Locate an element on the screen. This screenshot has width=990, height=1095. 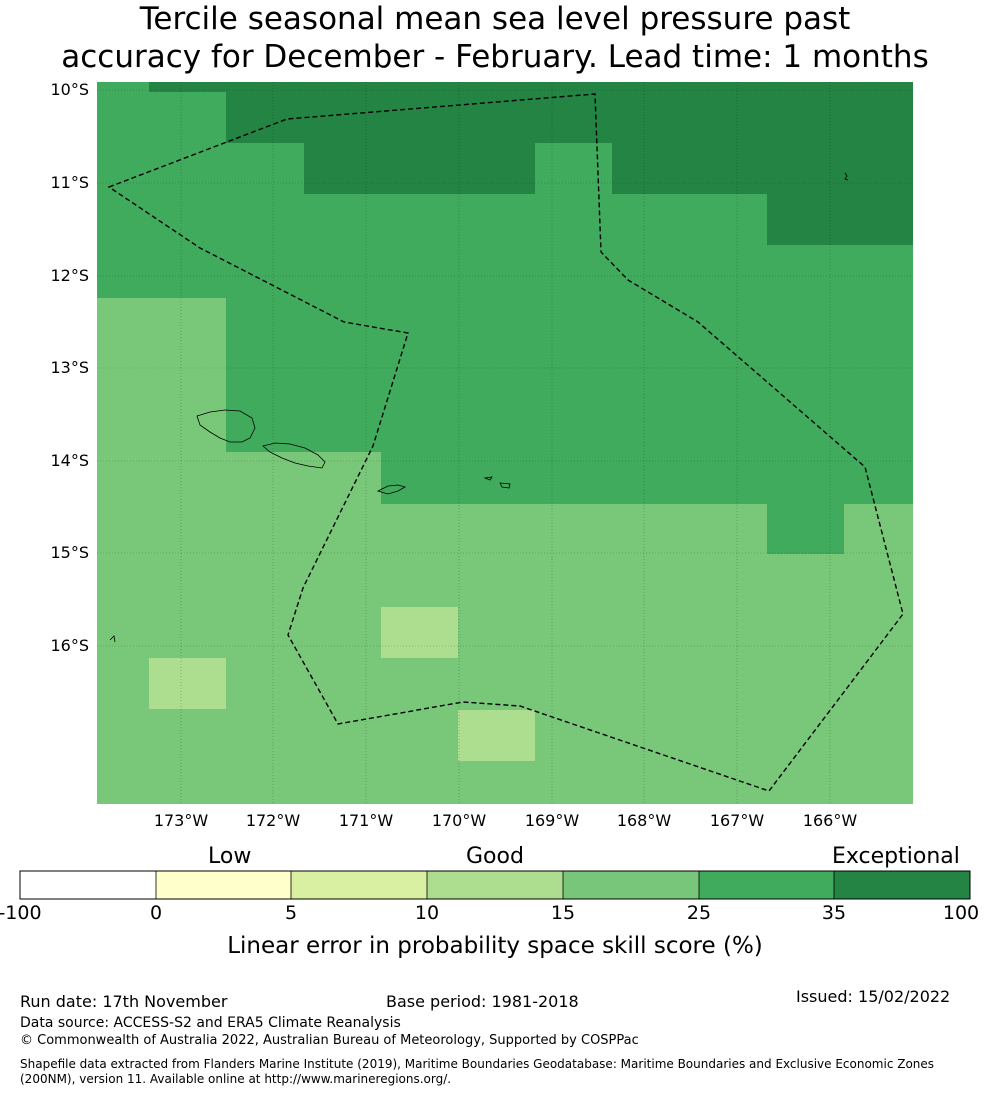
island-tutuila is located at coordinates (391, 489).